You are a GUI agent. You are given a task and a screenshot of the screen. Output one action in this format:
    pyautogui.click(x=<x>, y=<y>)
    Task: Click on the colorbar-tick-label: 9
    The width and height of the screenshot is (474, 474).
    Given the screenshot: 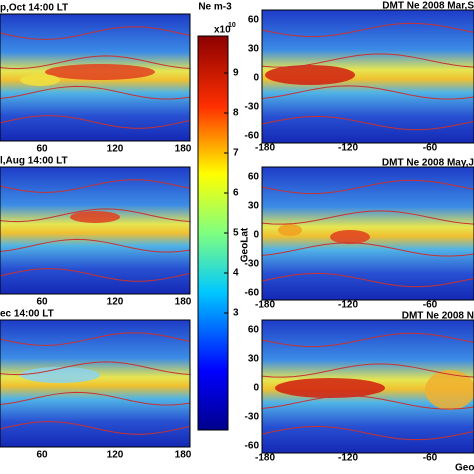 What is the action you would take?
    pyautogui.click(x=236, y=73)
    